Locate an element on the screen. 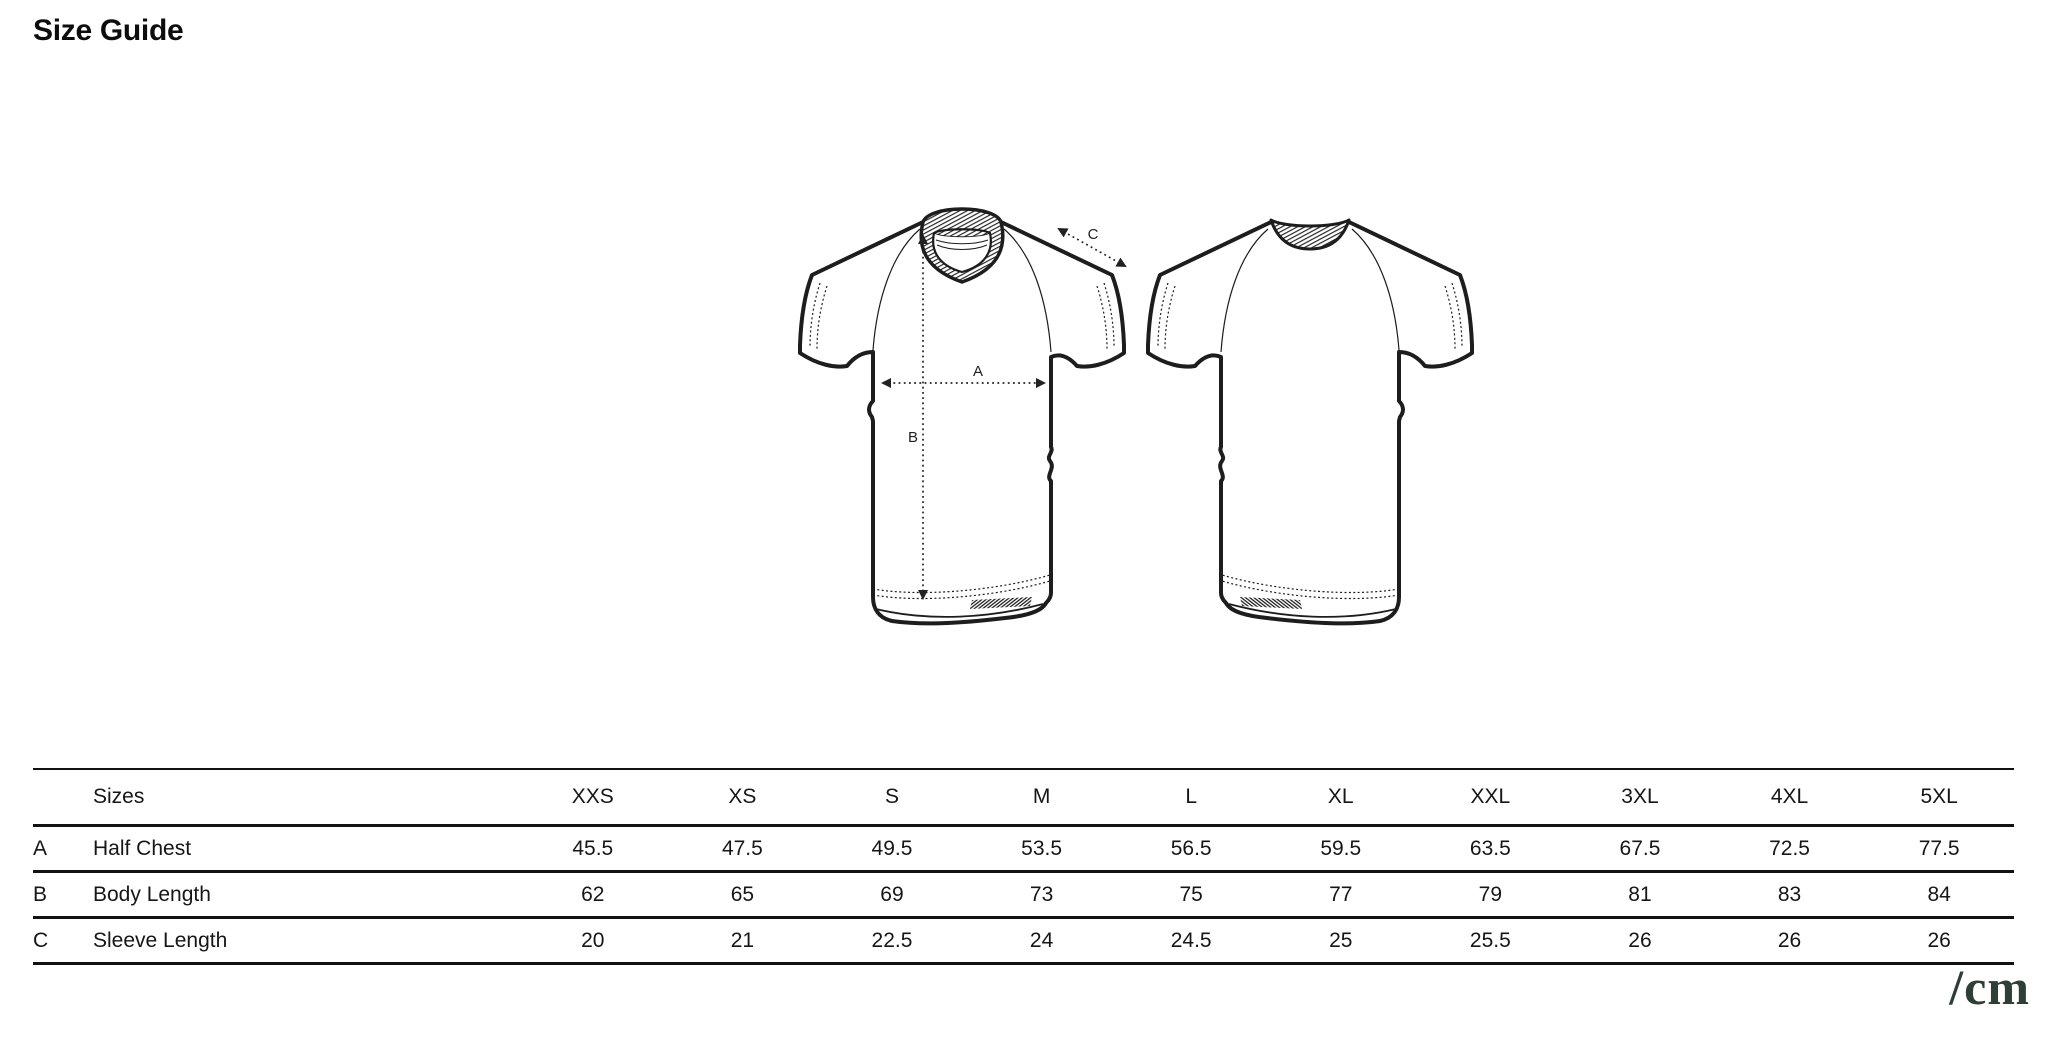 The height and width of the screenshot is (1050, 2048). size-col-xl: XL is located at coordinates (1340, 796).